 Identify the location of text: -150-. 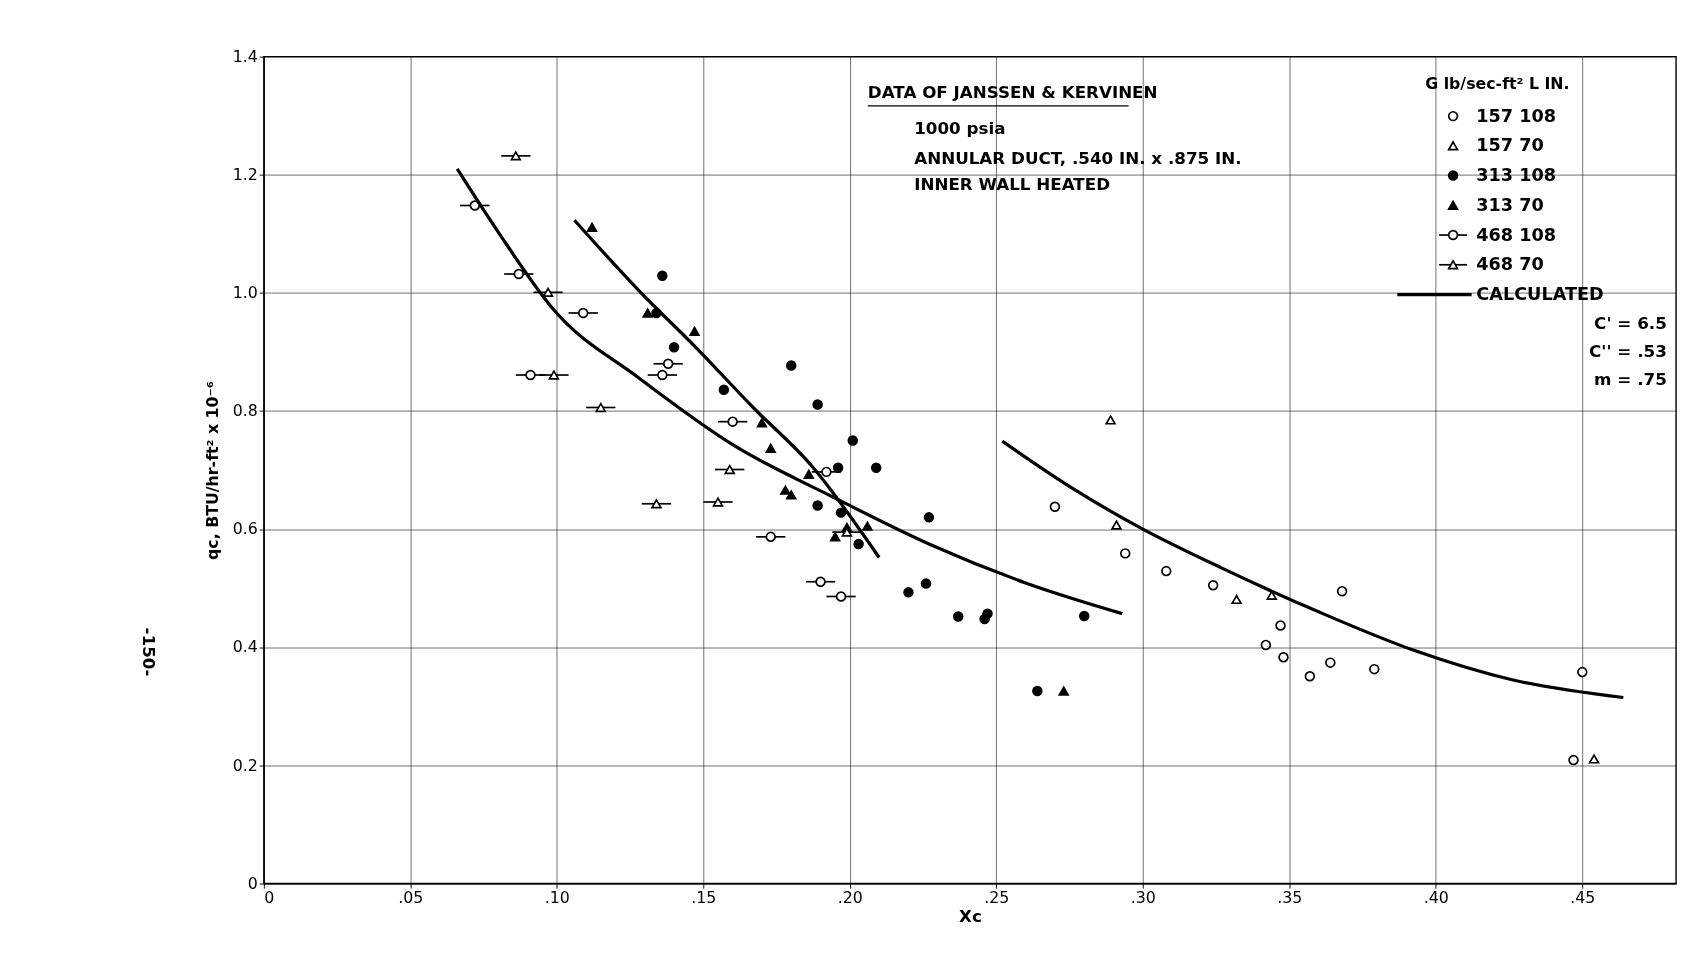
(149, 652).